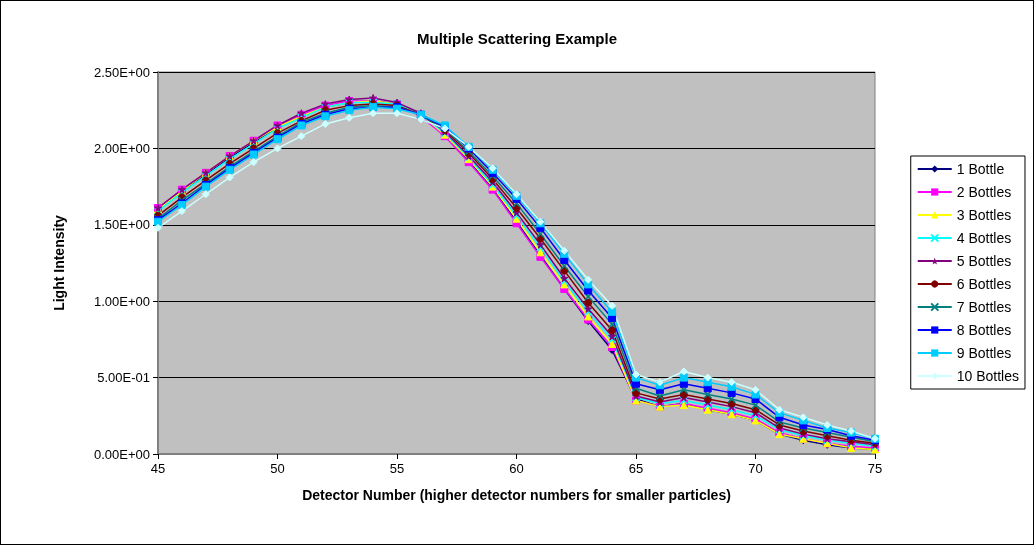 This screenshot has height=545, width=1034. Describe the element at coordinates (516, 495) in the screenshot. I see `x-axis-title: Detector Number (higher detector numbers for smaller particles)` at that location.